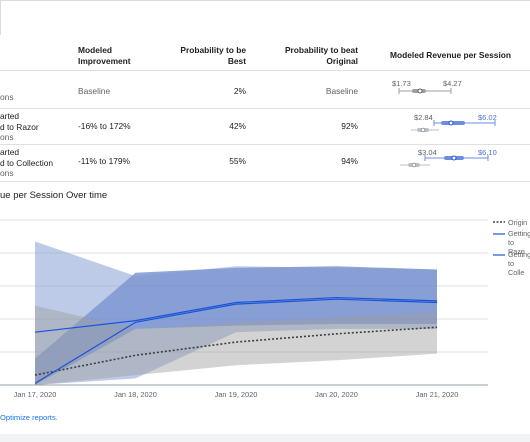  I want to click on legend-swatch-original, so click(499, 222).